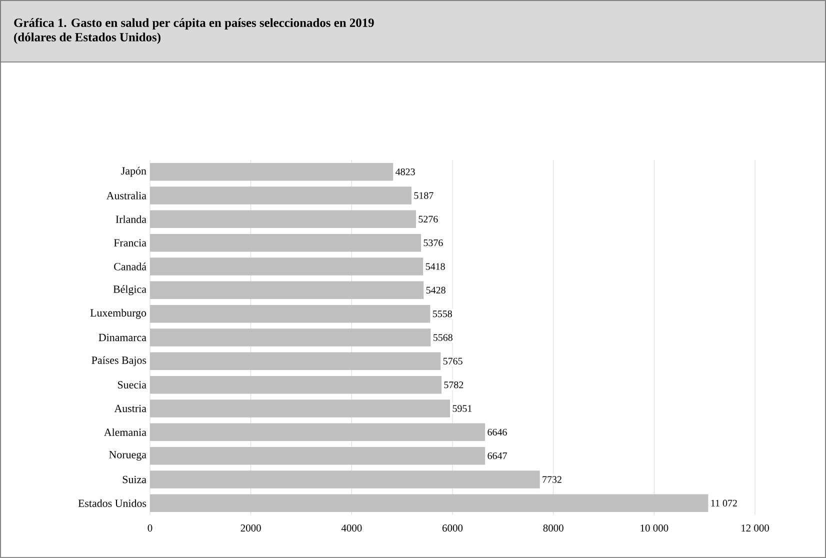 The height and width of the screenshot is (558, 826). What do you see at coordinates (112, 503) in the screenshot?
I see `y-tick-label: Estados Unidos` at bounding box center [112, 503].